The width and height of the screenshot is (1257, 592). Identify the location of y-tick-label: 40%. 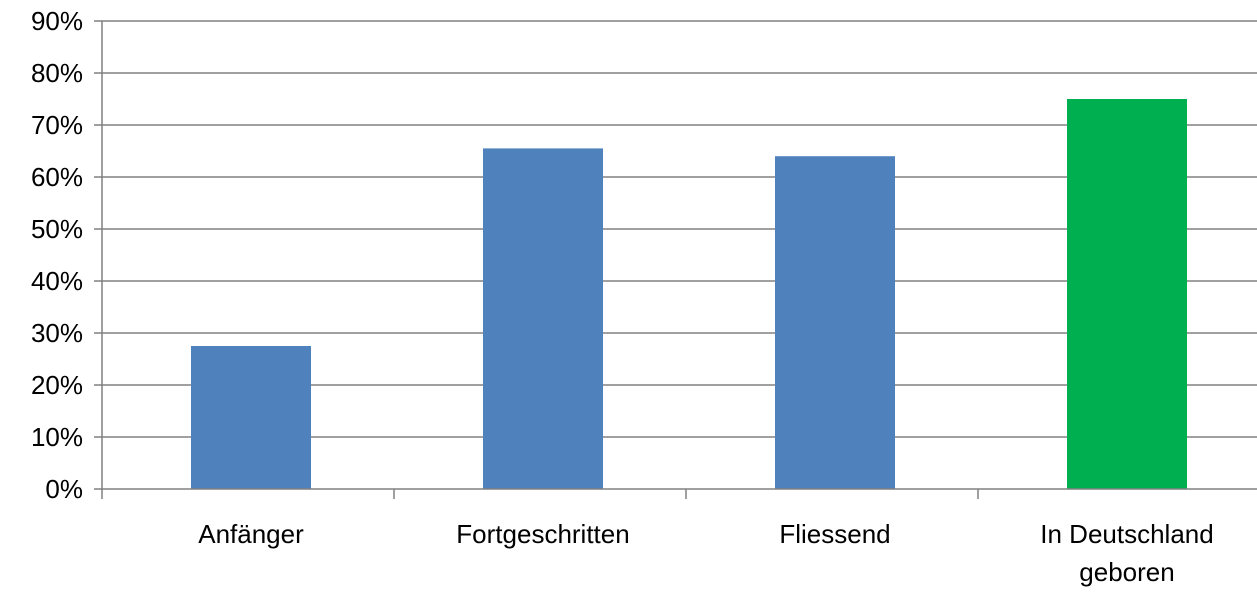
(57, 281).